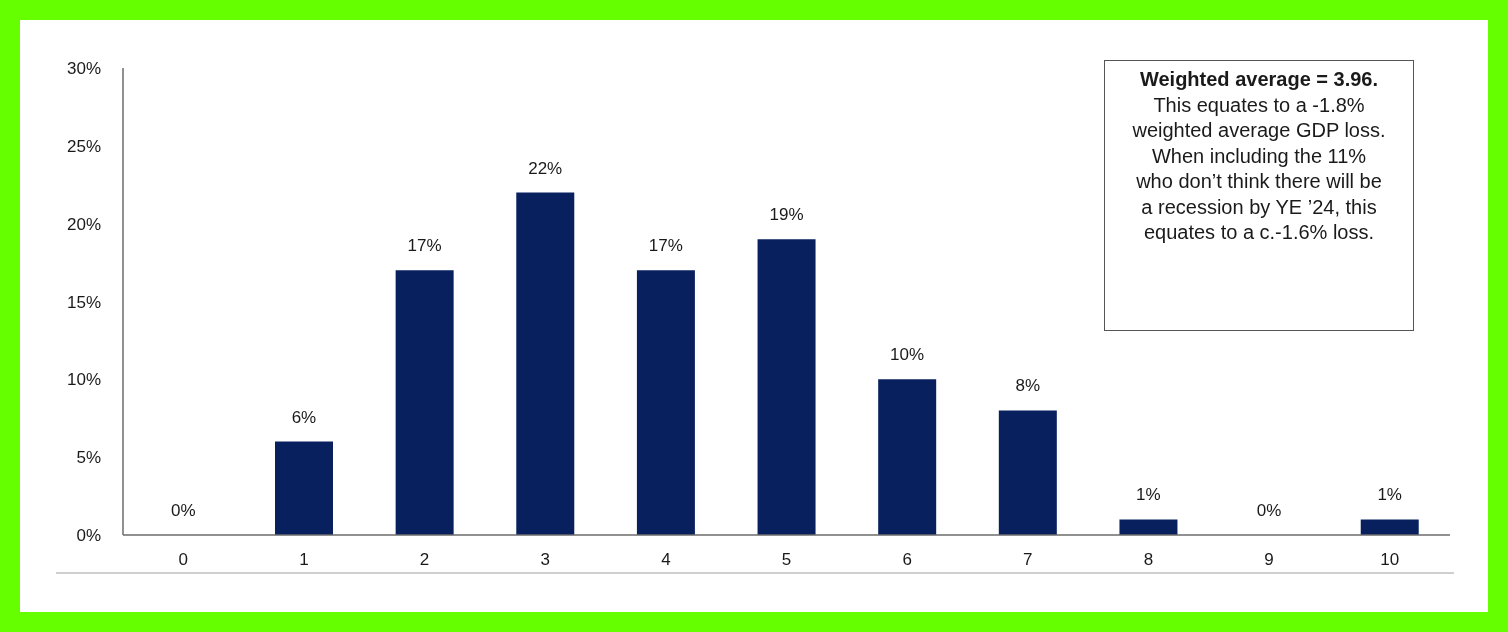 The image size is (1508, 632). Describe the element at coordinates (304, 417) in the screenshot. I see `data-label: 6%` at that location.